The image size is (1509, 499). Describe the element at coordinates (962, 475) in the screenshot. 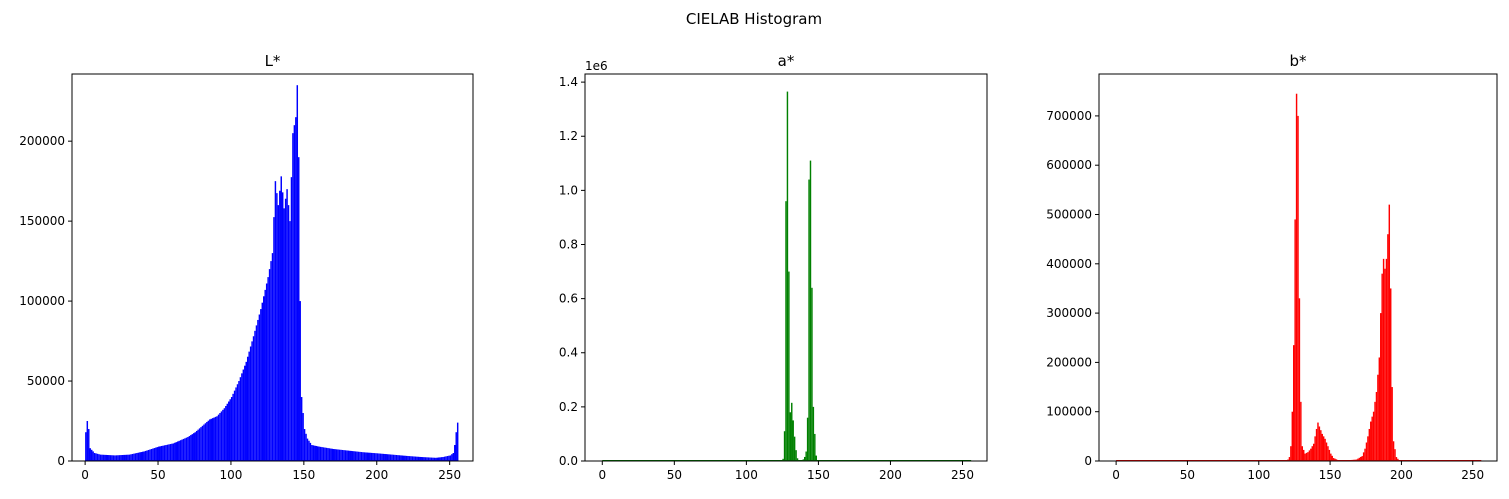

I see `x-tick-label: 250` at that location.